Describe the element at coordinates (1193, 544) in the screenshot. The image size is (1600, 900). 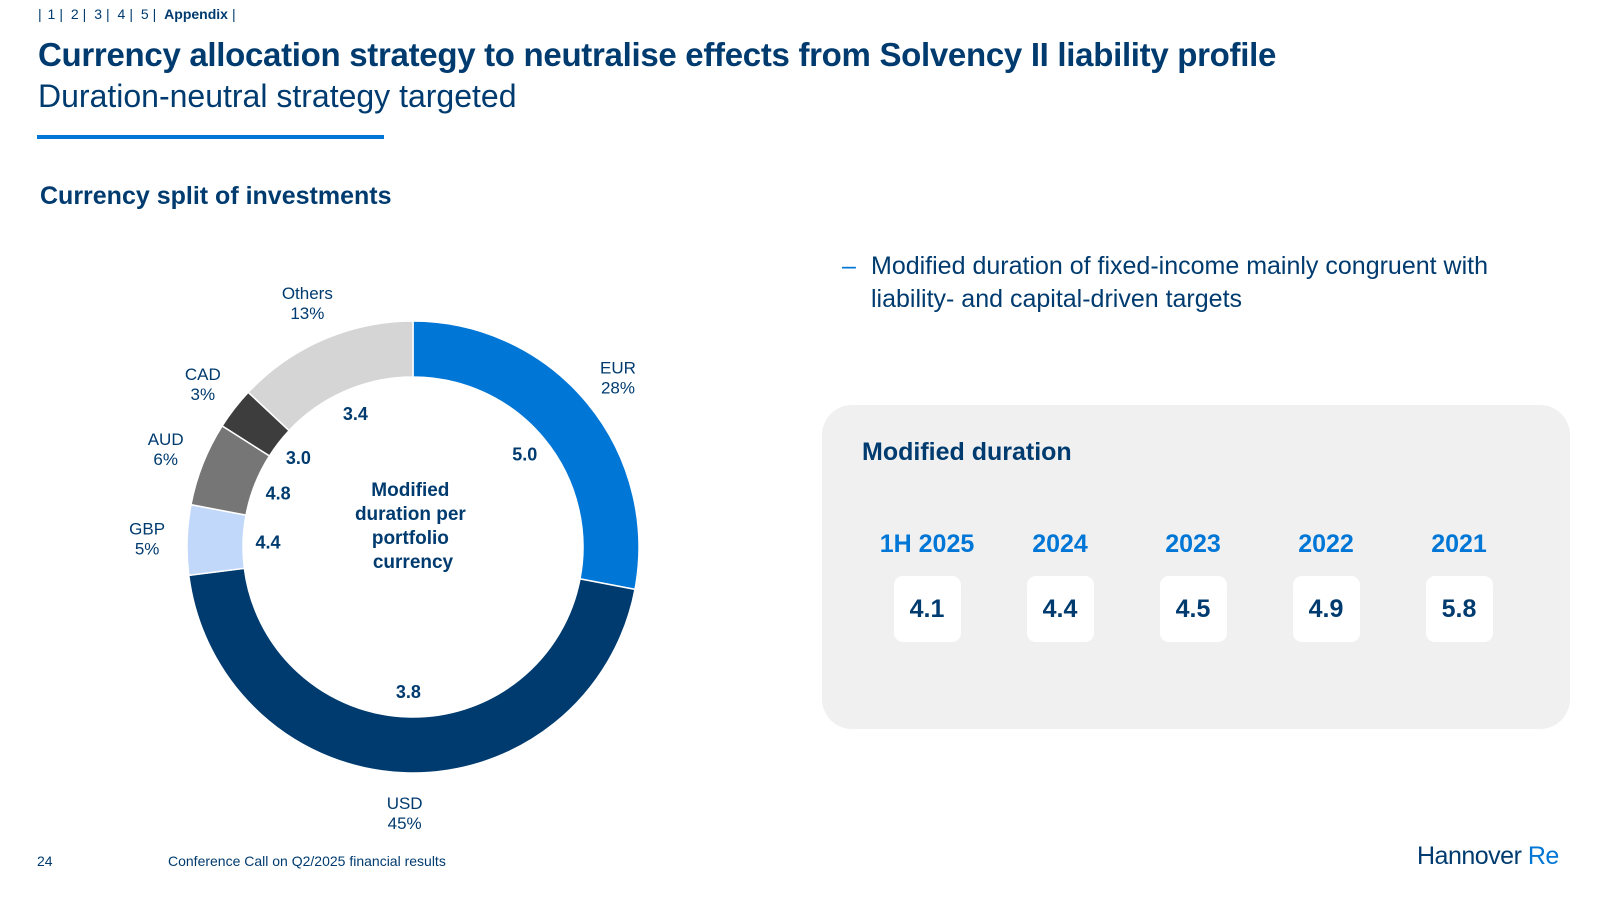
I see `duration-year: 2023` at that location.